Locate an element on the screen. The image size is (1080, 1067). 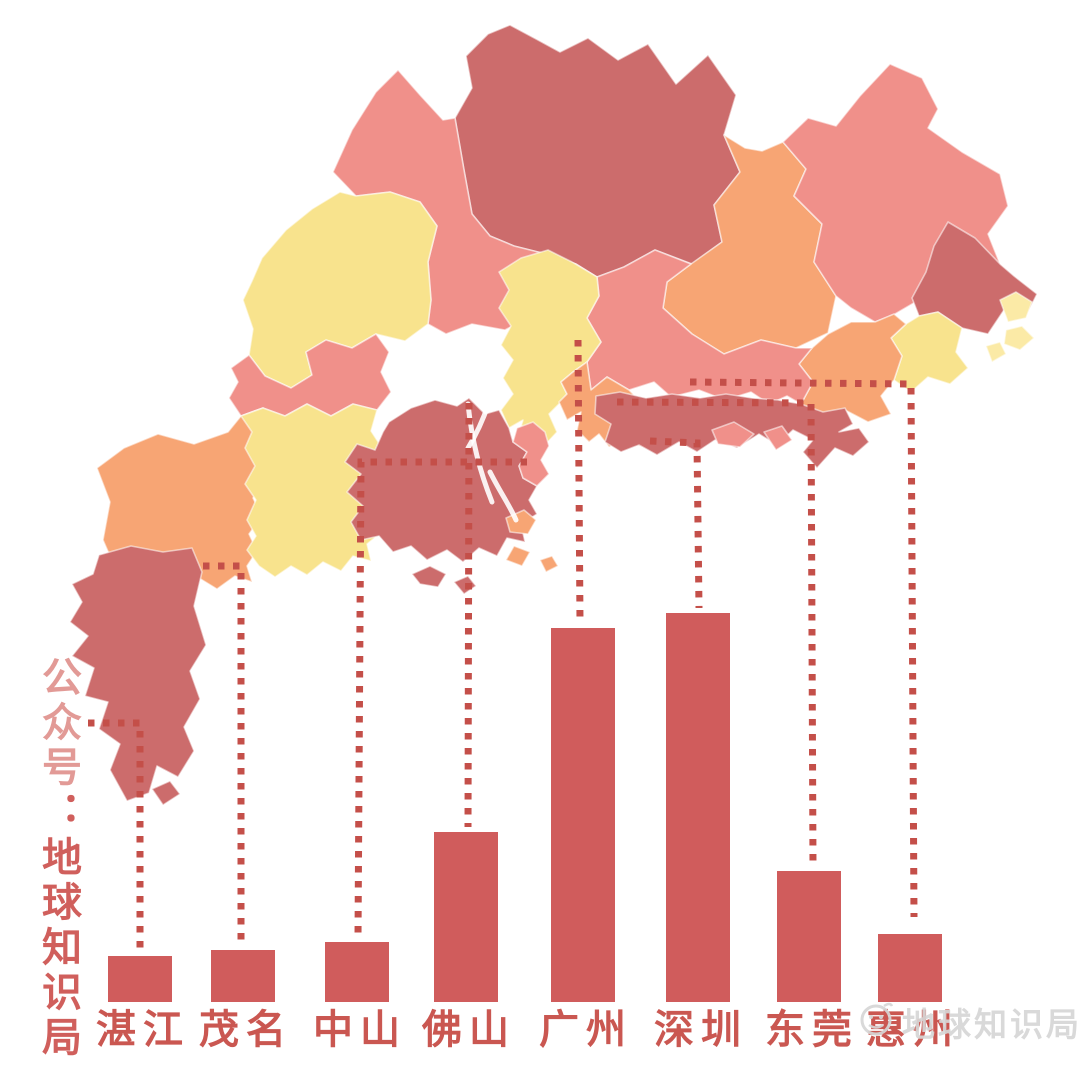
bar-shenzhen is located at coordinates (698, 807).